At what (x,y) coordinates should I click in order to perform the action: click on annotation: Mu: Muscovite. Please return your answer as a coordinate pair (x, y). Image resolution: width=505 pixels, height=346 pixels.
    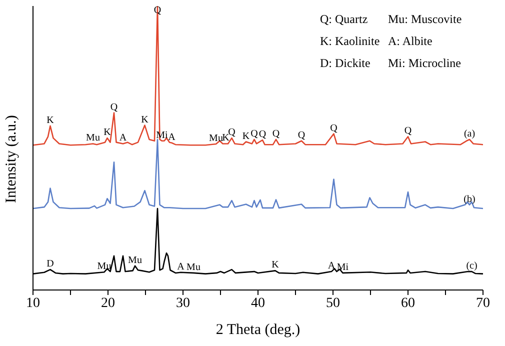
    Looking at the image, I should click on (425, 19).